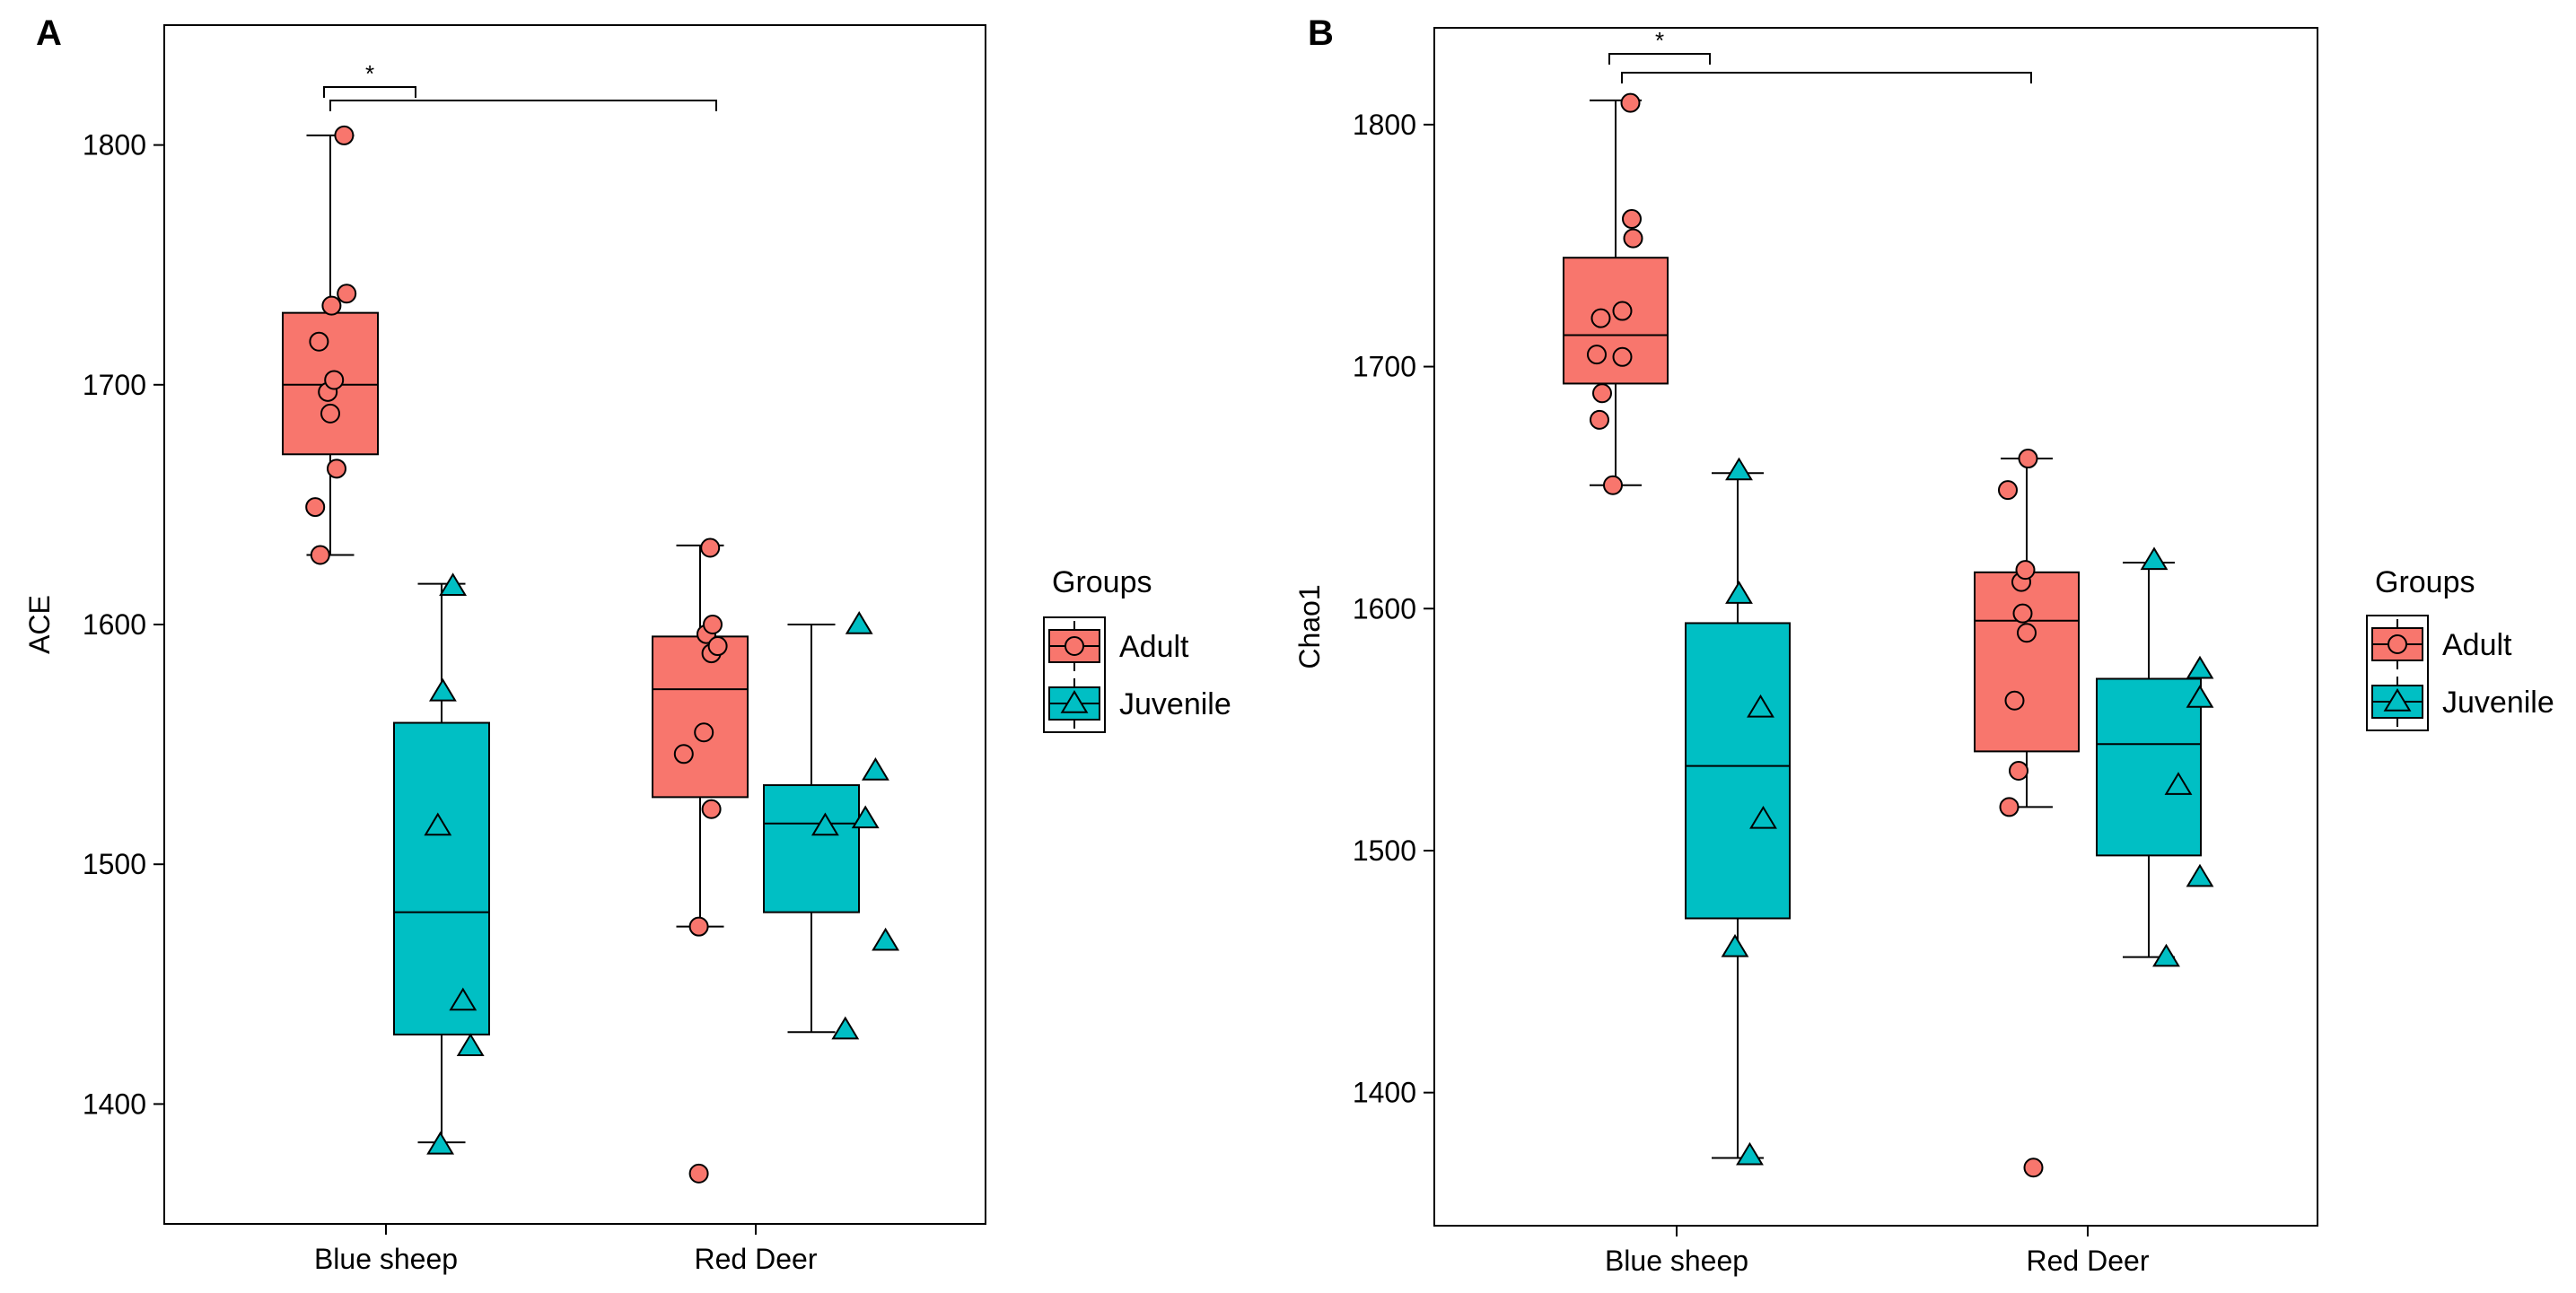 The height and width of the screenshot is (1293, 2576). Describe the element at coordinates (1676, 1261) in the screenshot. I see `x-tick-label: Blue sheep` at that location.